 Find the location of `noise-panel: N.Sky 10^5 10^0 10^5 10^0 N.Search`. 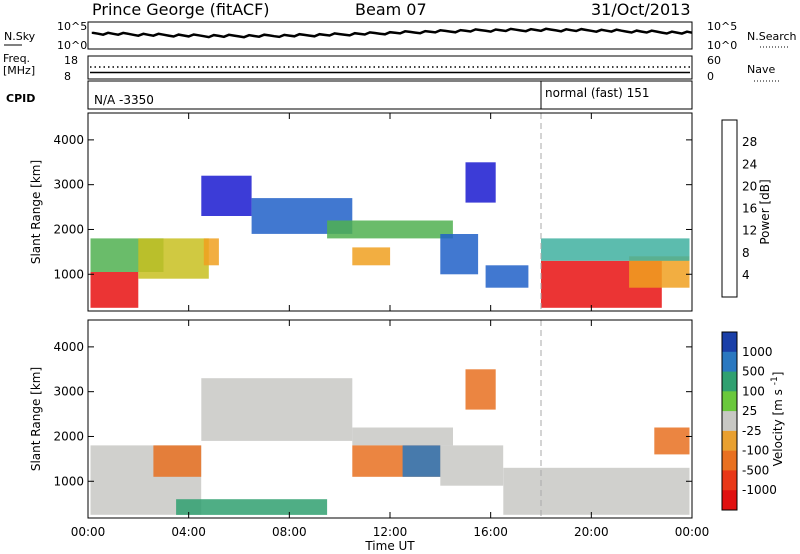

noise-panel: N.Sky 10^5 10^0 10^5 10^0 N.Search is located at coordinates (400, 36).